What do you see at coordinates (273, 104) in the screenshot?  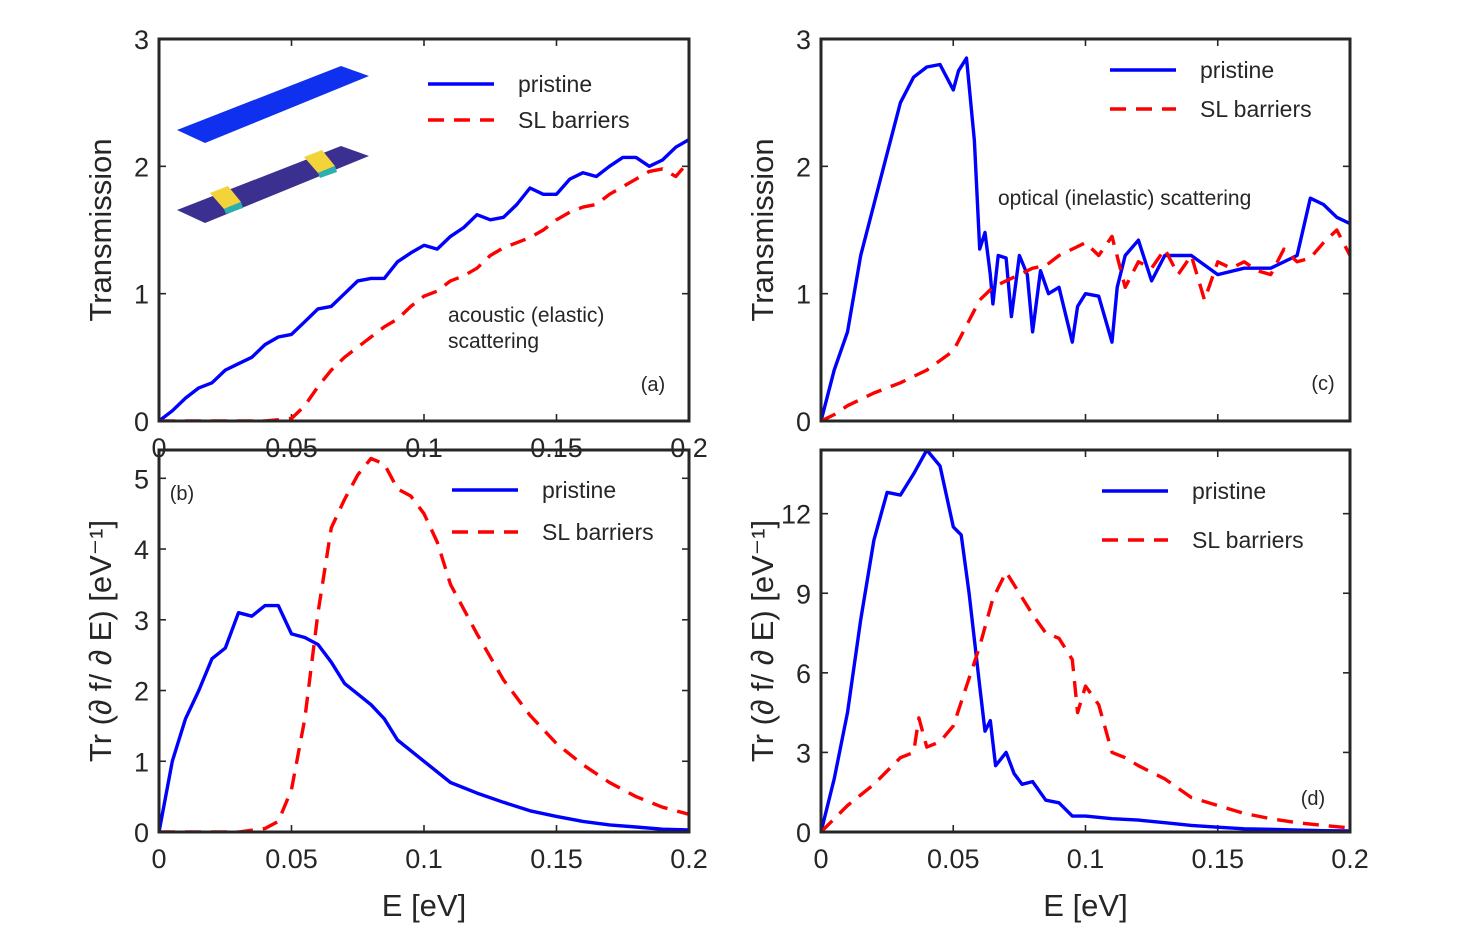 I see `pristine-ribbon` at bounding box center [273, 104].